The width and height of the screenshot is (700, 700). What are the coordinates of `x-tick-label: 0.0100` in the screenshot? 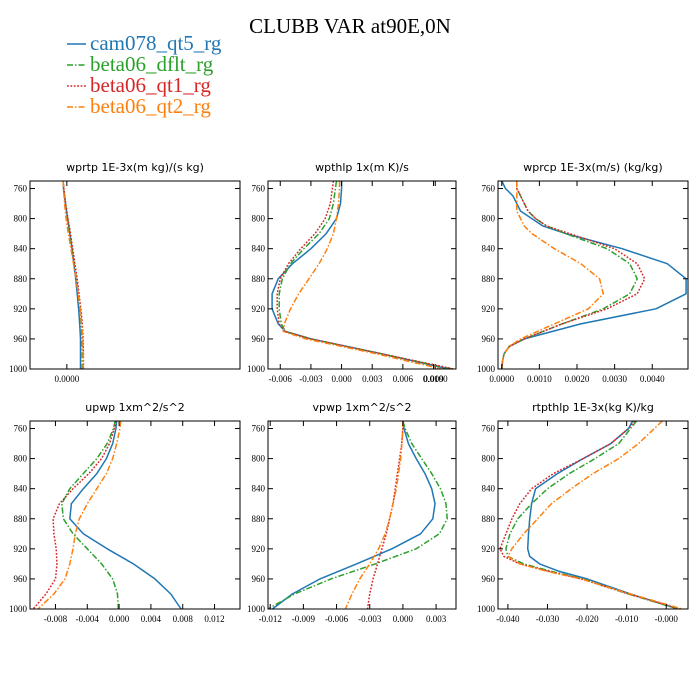 It's located at (435, 379).